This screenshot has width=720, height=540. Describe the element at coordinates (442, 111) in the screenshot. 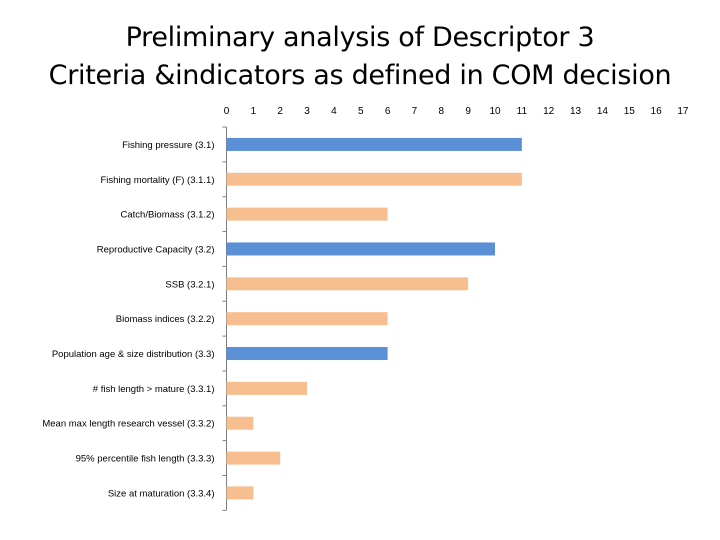

I see `x-tick-label: 8` at that location.